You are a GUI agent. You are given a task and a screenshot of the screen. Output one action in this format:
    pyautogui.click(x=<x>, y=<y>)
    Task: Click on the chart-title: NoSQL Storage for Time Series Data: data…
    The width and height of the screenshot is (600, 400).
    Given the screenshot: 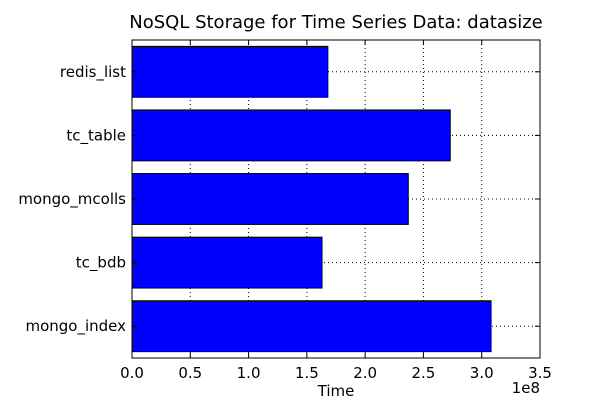 What is the action you would take?
    pyautogui.click(x=336, y=22)
    